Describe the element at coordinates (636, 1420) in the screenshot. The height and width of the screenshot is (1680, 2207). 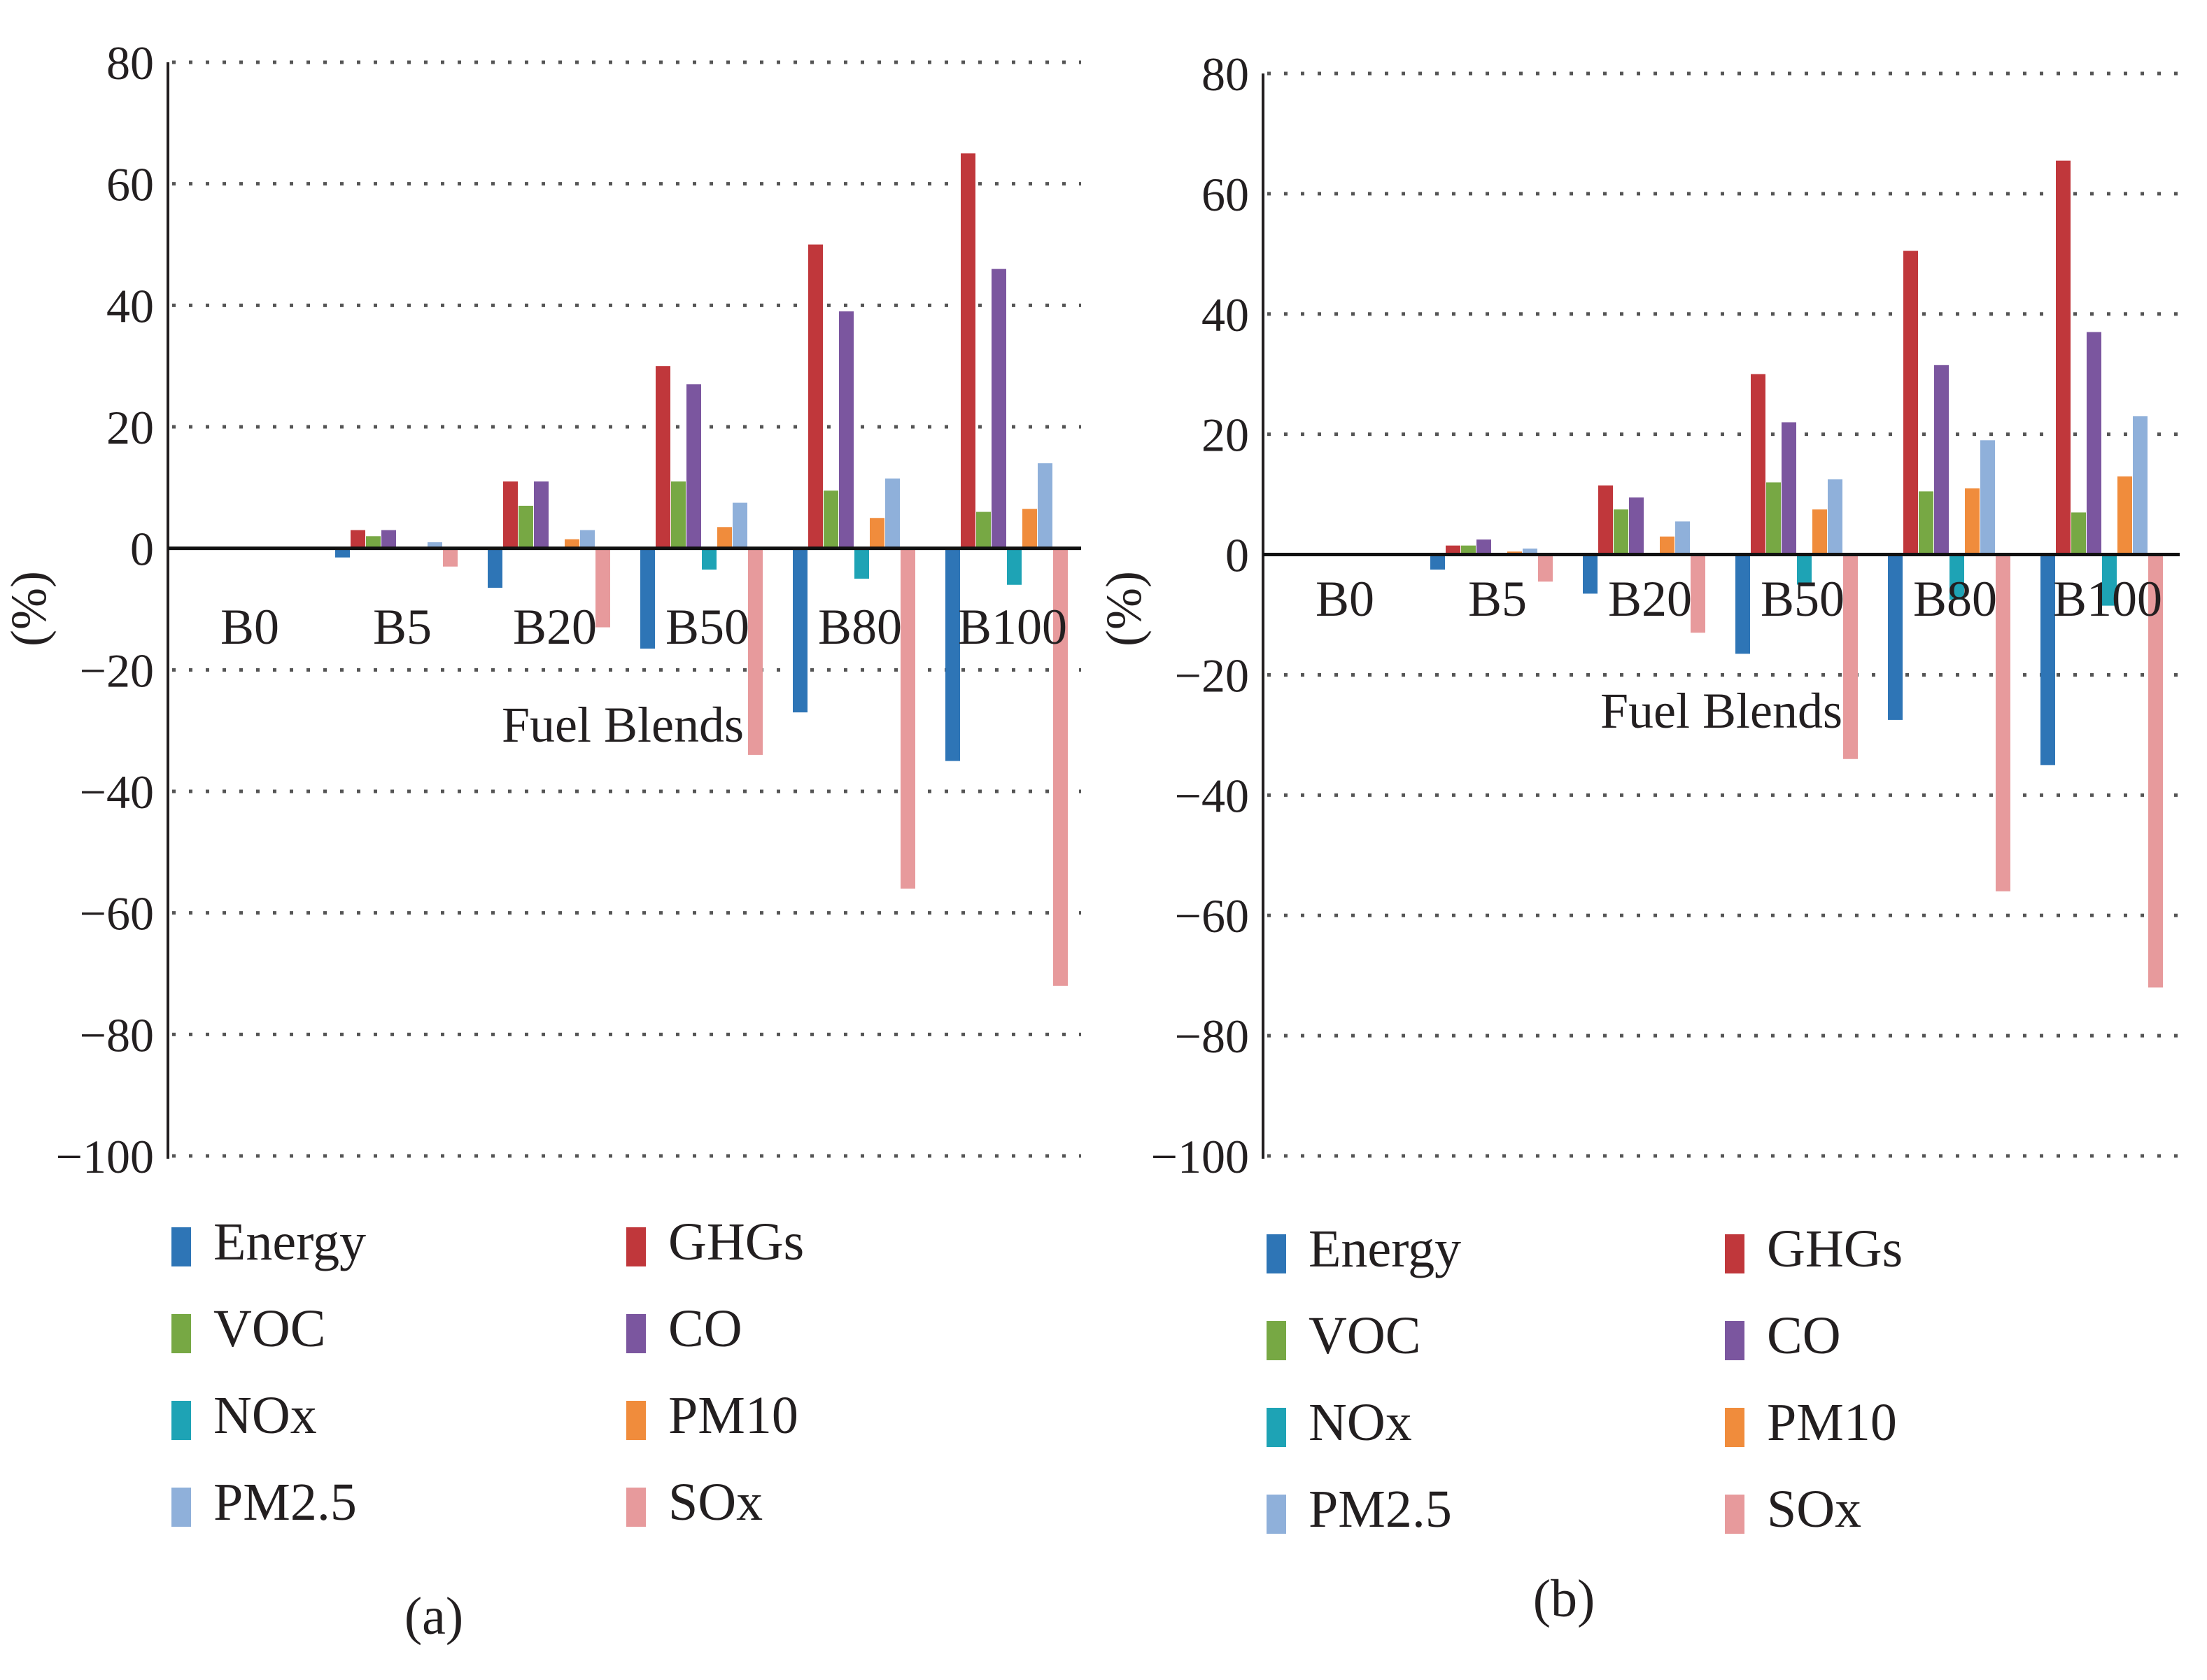
I see `a-legend-swatch-pm10` at that location.